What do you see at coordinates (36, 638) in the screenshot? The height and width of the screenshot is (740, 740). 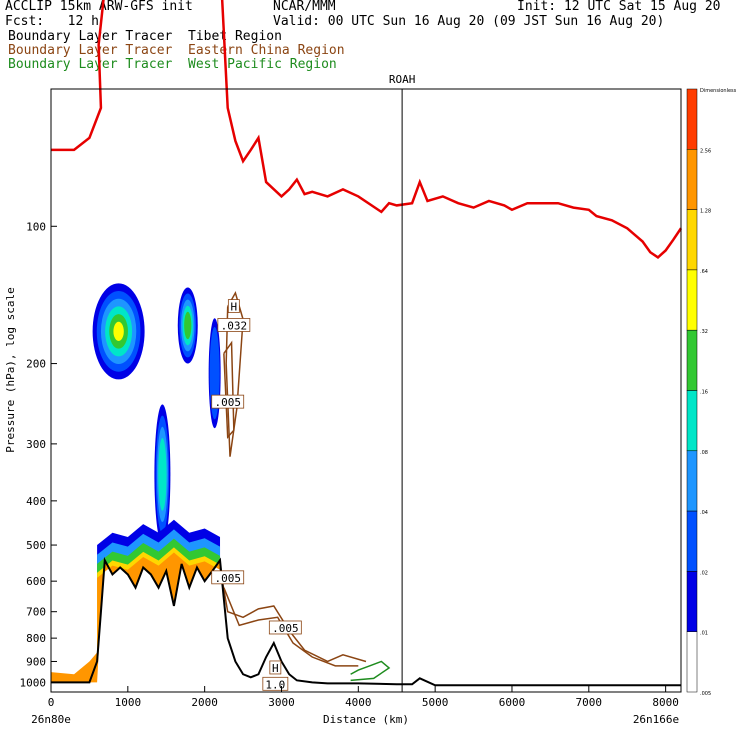 I see `y-tick-label-800: 800` at bounding box center [36, 638].